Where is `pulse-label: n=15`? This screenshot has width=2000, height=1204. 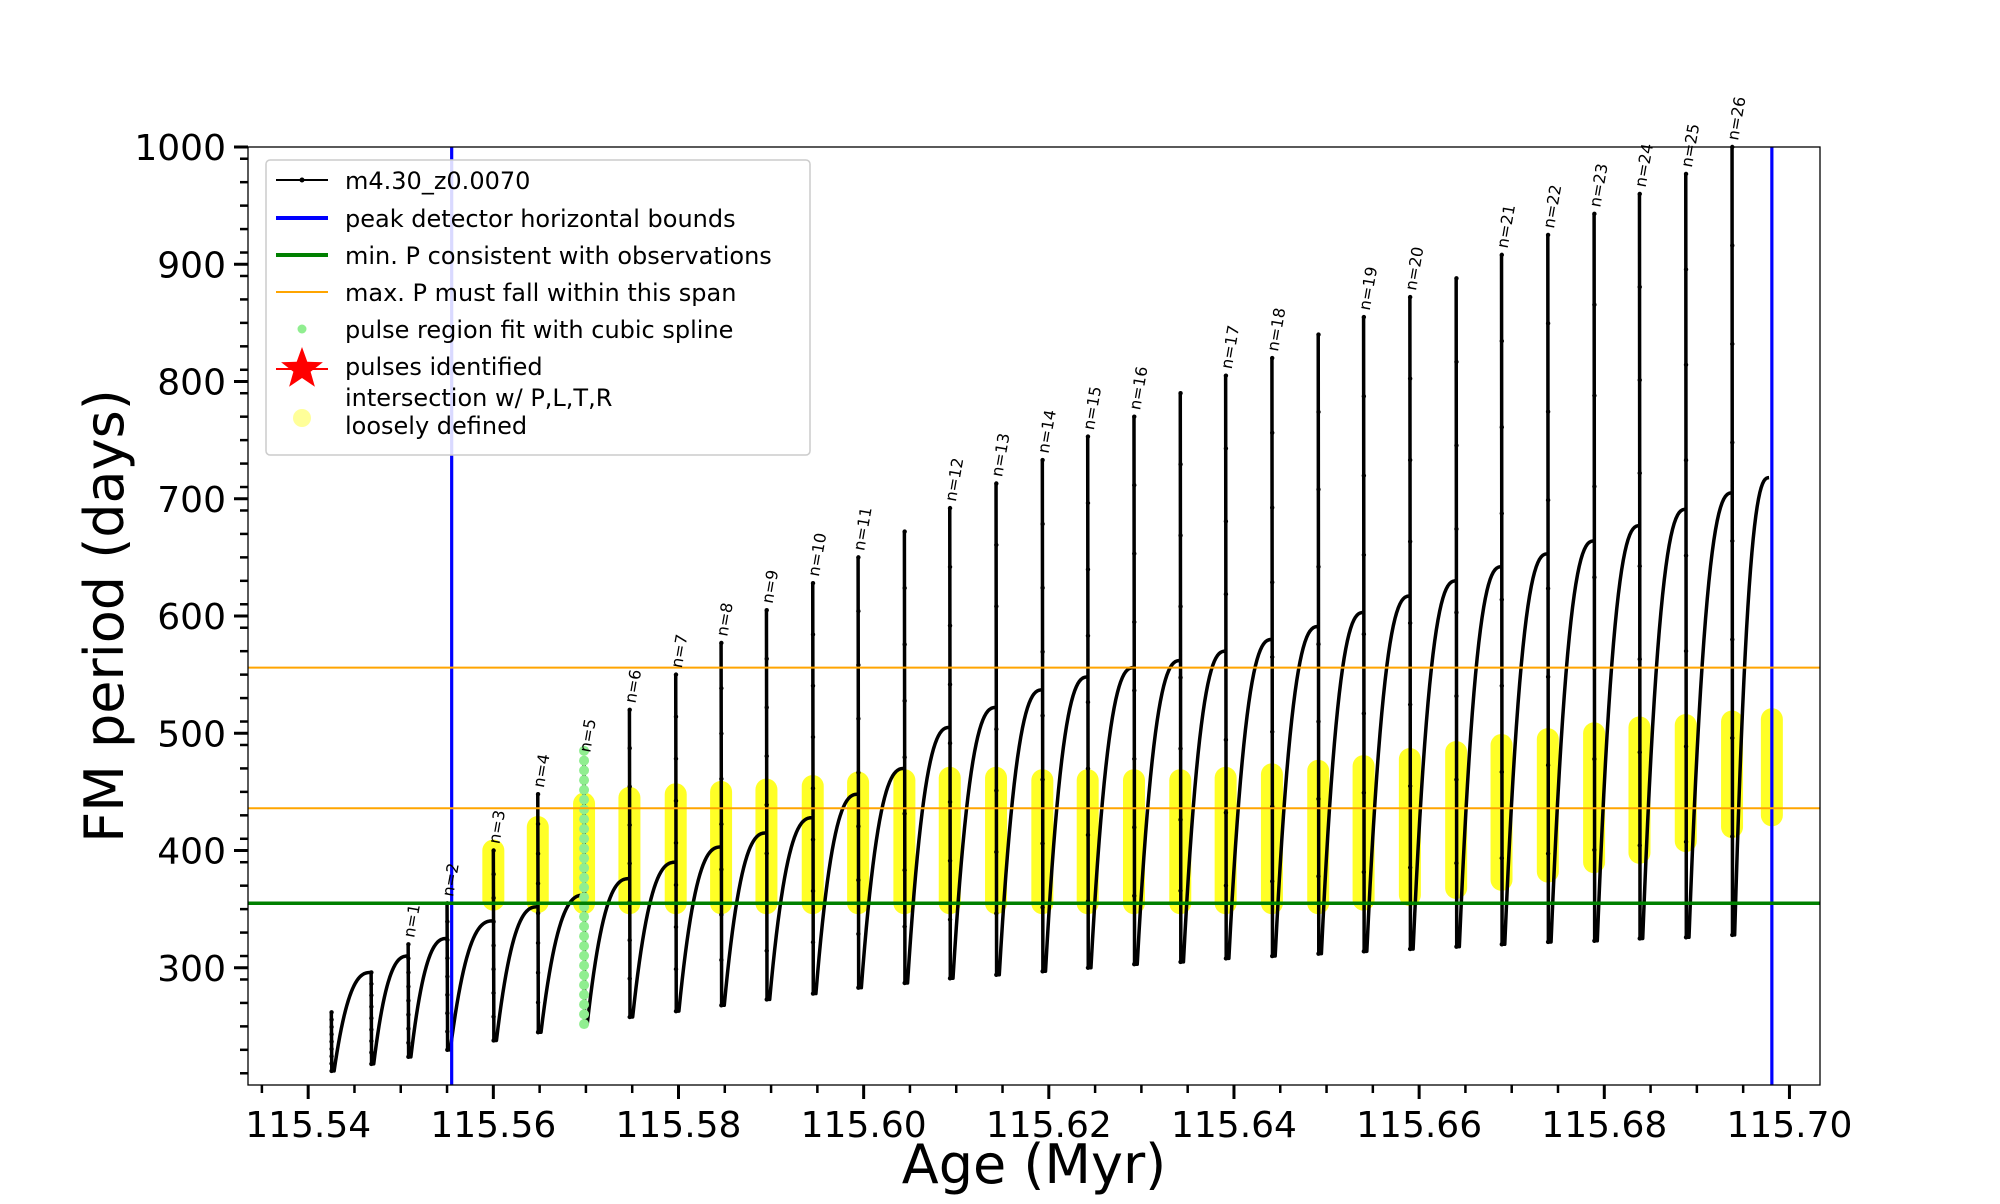
pulse-label: n=15 is located at coordinates (1092, 408).